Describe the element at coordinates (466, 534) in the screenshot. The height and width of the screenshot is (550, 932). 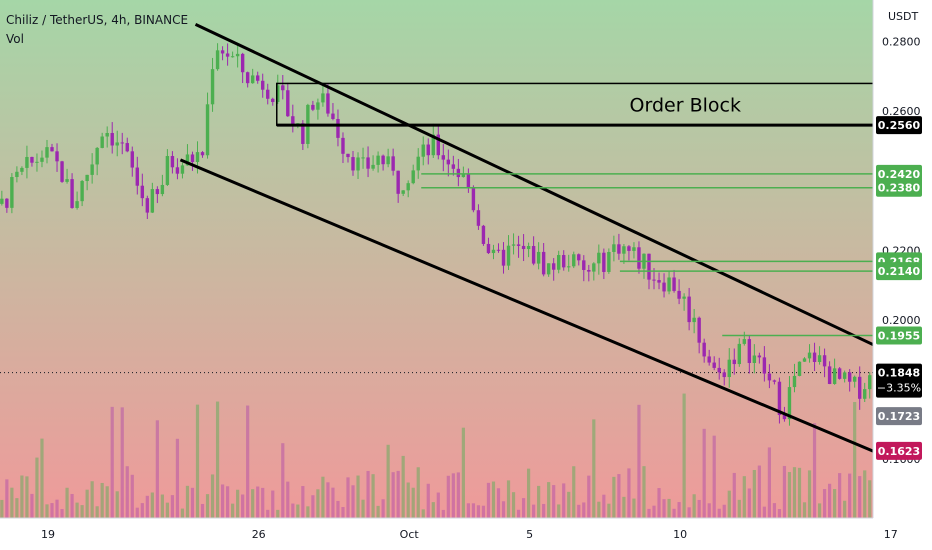
I see `time-axis` at that location.